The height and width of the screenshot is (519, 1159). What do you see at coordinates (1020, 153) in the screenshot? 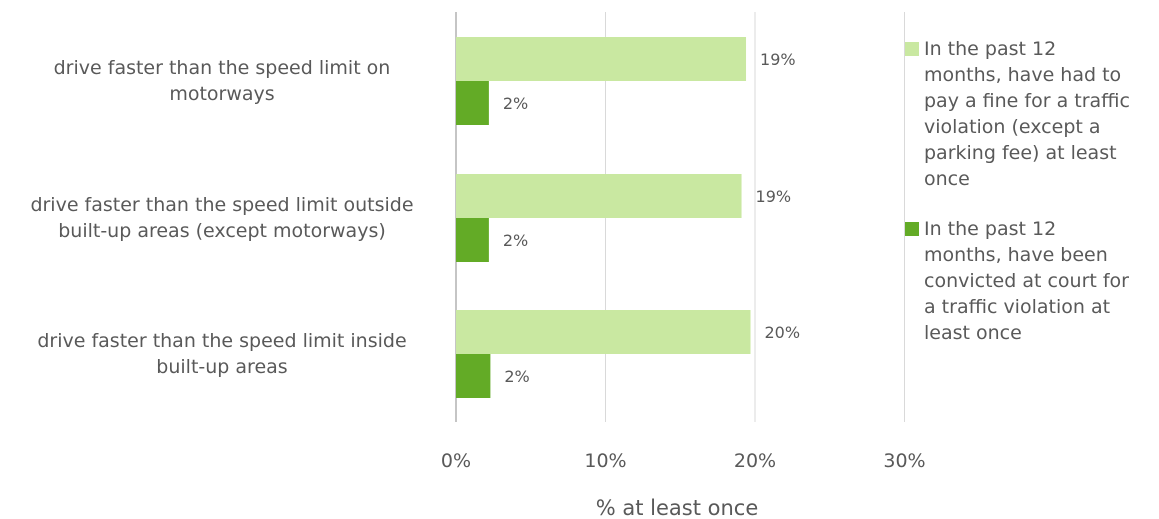
I see `legend-label-line: parking fee) at least` at bounding box center [1020, 153].